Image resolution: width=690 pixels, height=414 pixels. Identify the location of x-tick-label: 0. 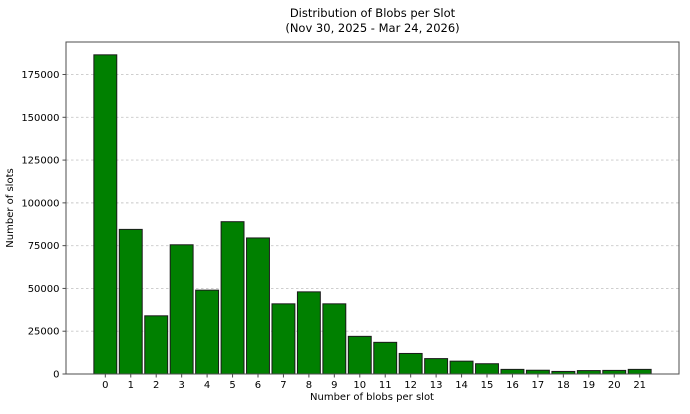
(105, 385).